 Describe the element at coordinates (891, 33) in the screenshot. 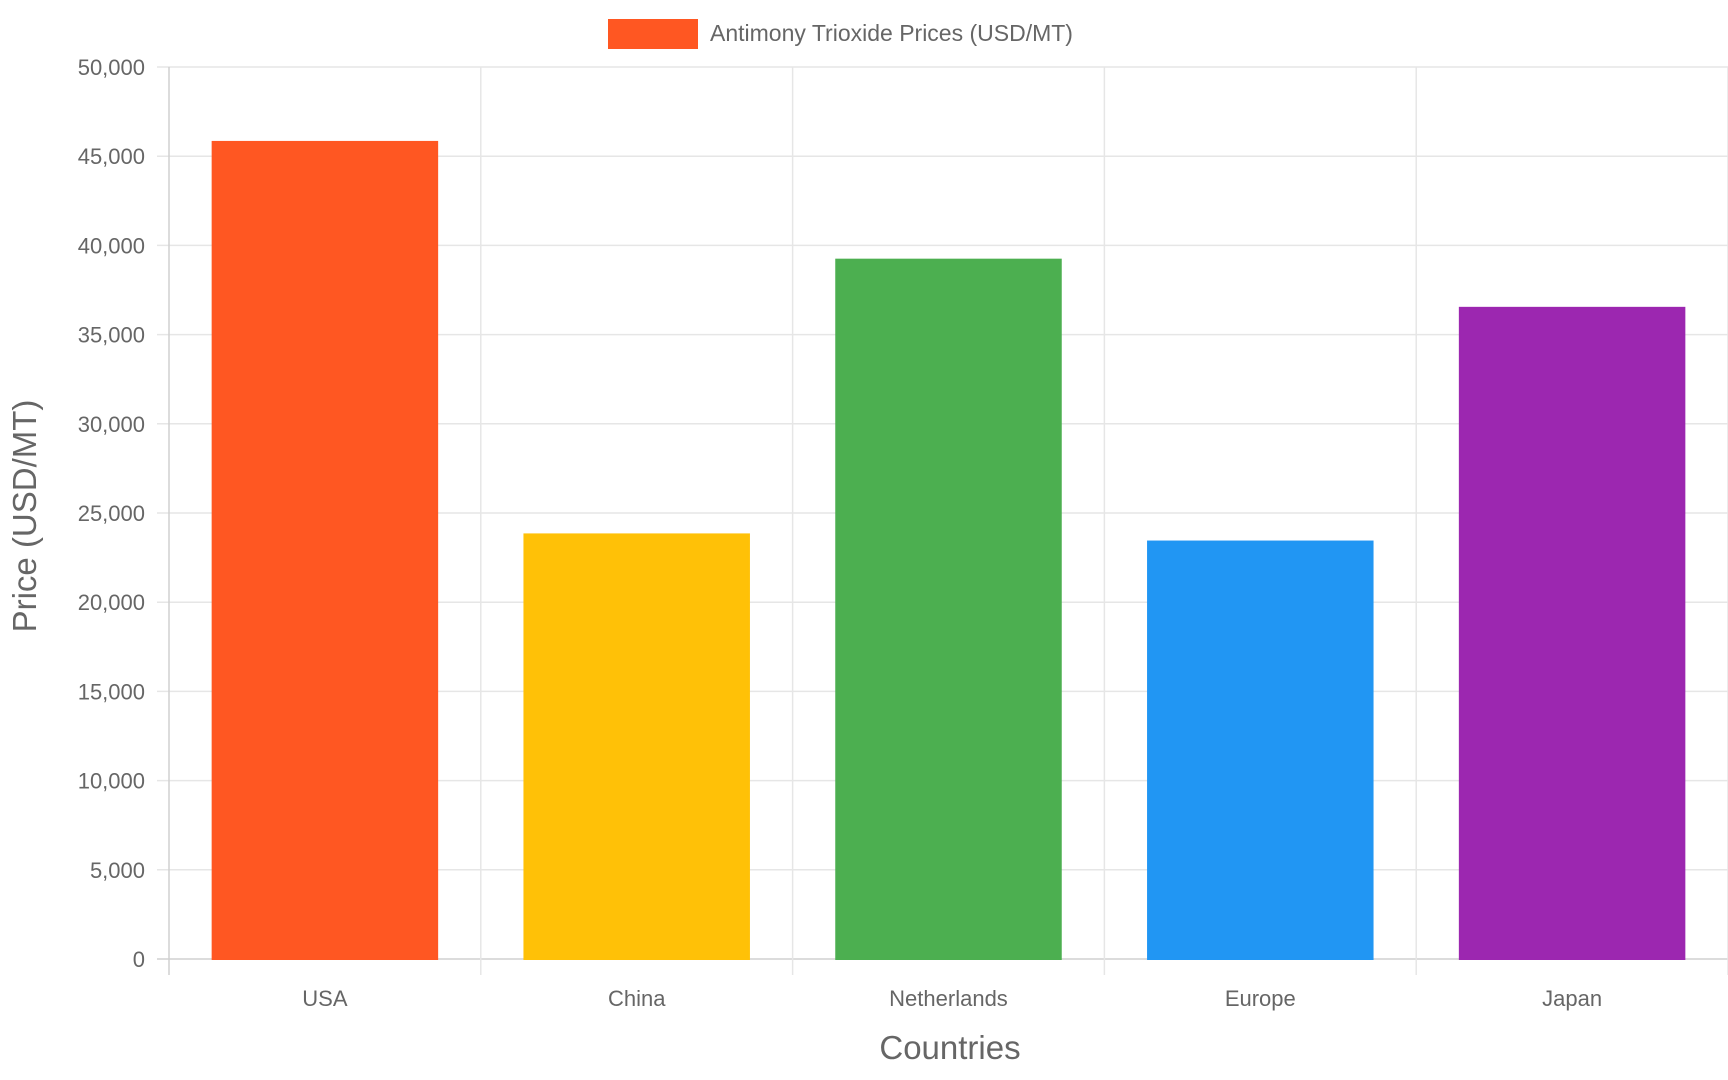

I see `legend-label: Antimony Trioxide Prices (USD/MT)` at that location.